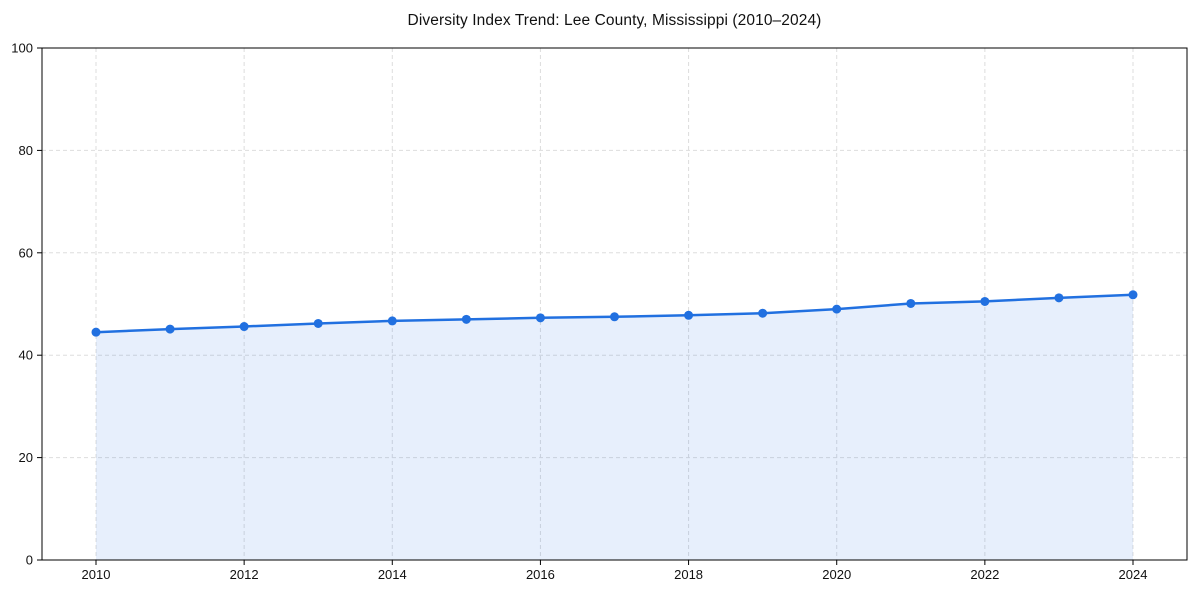 This screenshot has width=1200, height=600. Describe the element at coordinates (96, 574) in the screenshot. I see `x-tick-label: 2010` at that location.